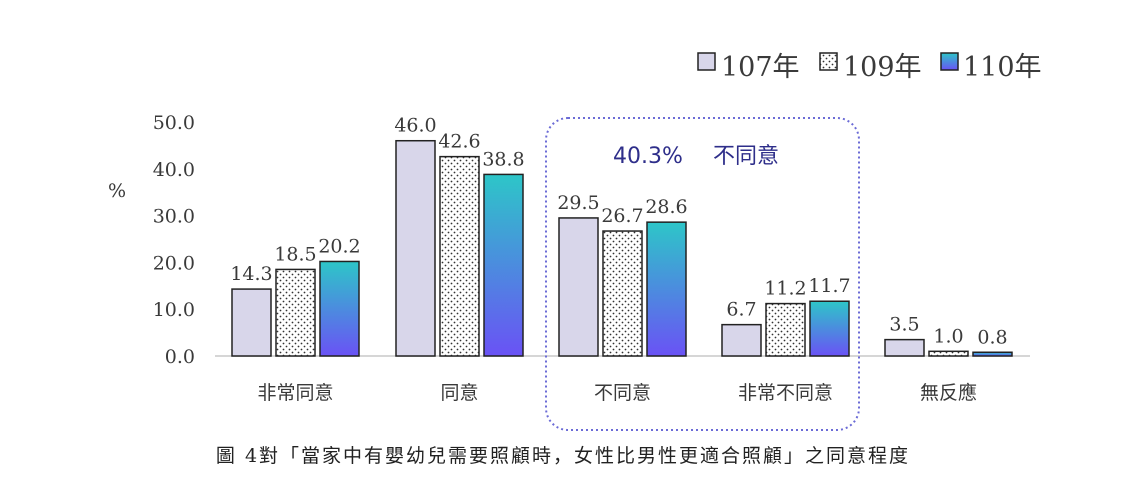 The height and width of the screenshot is (494, 1126). What do you see at coordinates (882, 67) in the screenshot?
I see `legend-label-109: 109年` at bounding box center [882, 67].